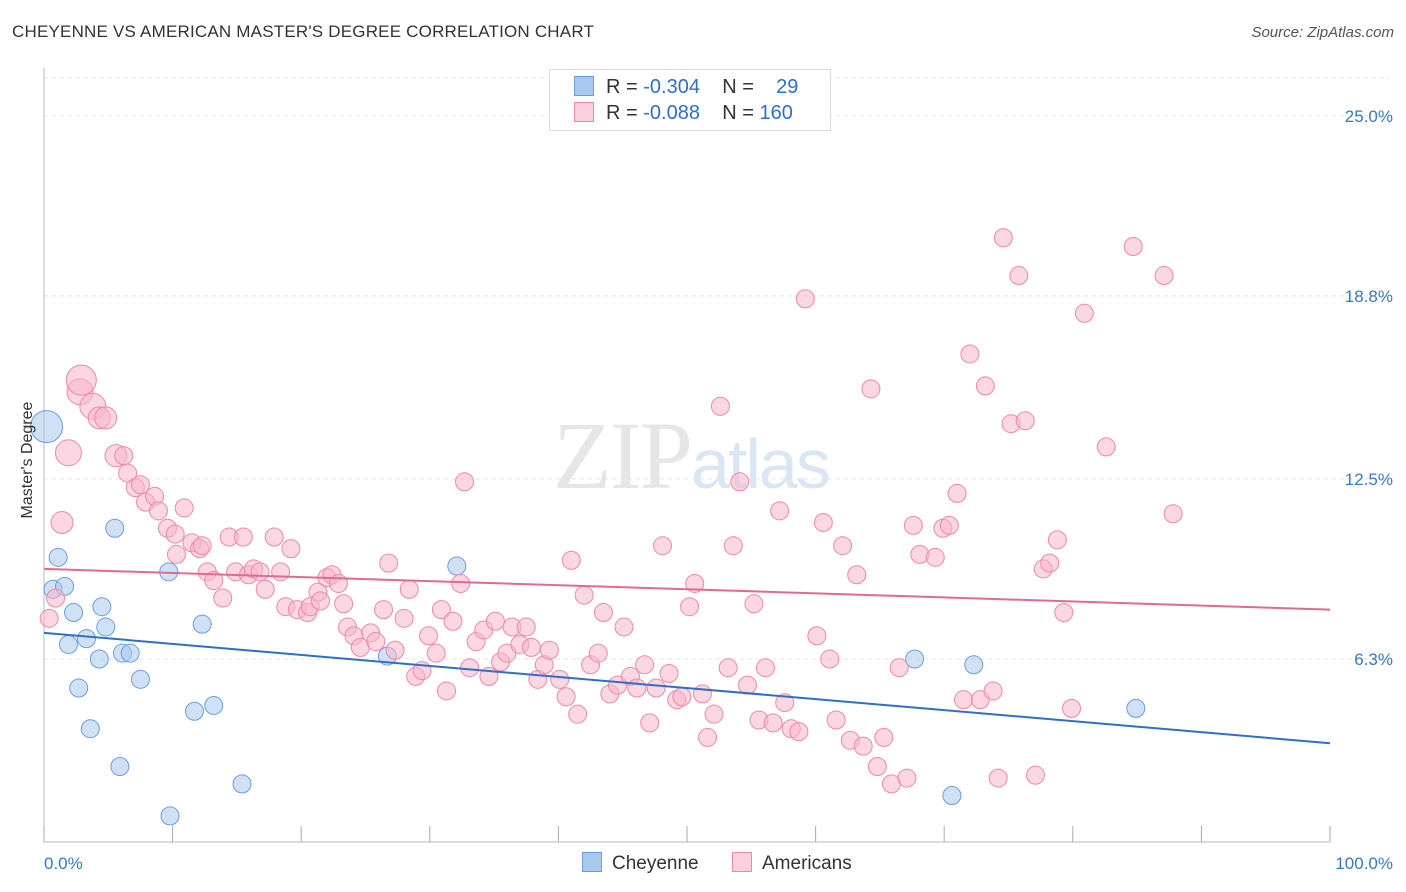 The height and width of the screenshot is (892, 1406). I want to click on watermark-sub: atlas, so click(761, 464).